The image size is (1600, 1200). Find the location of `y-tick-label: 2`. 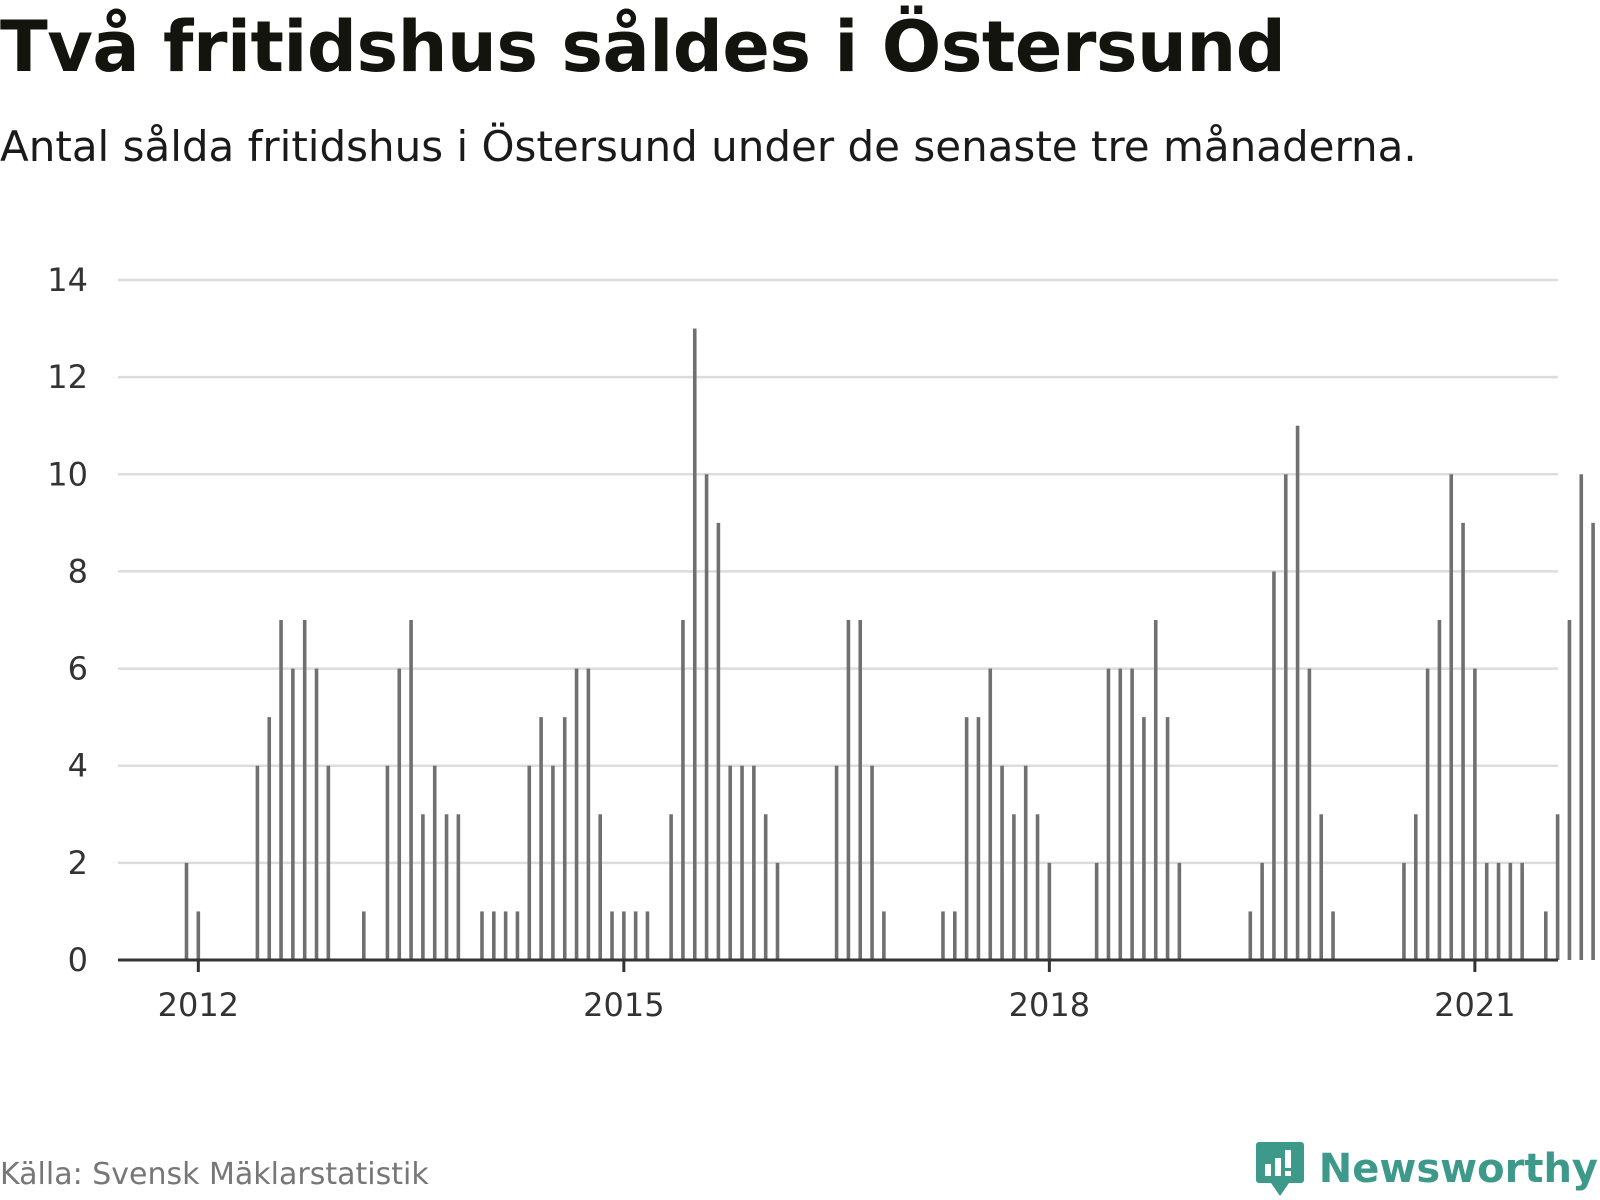

y-tick-label: 2 is located at coordinates (78, 863).